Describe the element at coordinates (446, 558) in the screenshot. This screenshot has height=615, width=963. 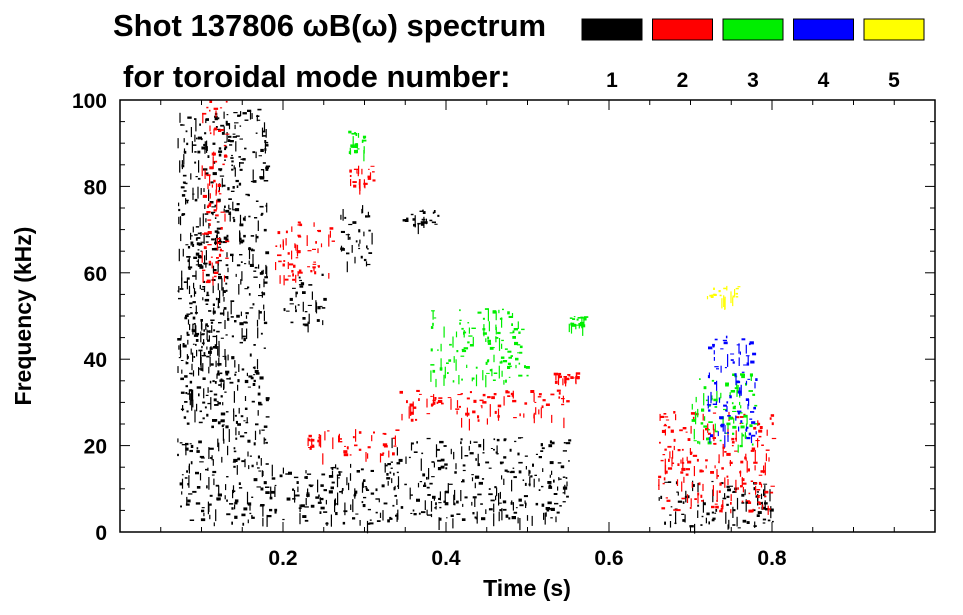
I see `x-tick-label: 0.4` at that location.